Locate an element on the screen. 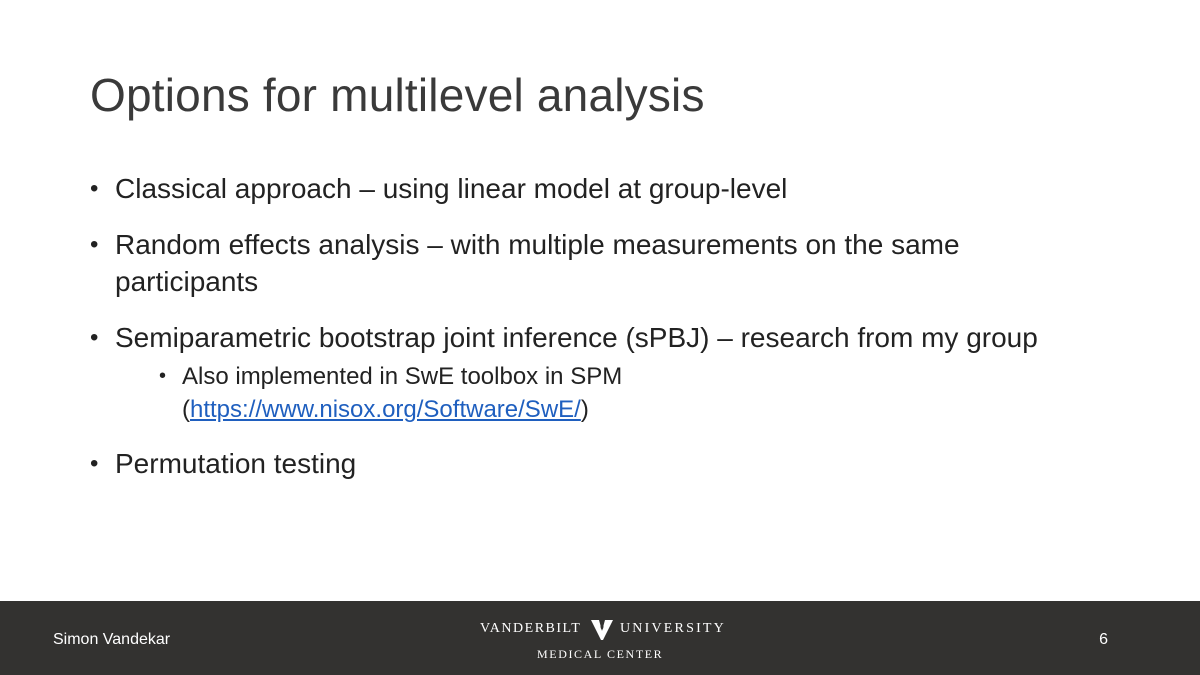  slide-title: Options for multilevel analysis is located at coordinates (397, 95).